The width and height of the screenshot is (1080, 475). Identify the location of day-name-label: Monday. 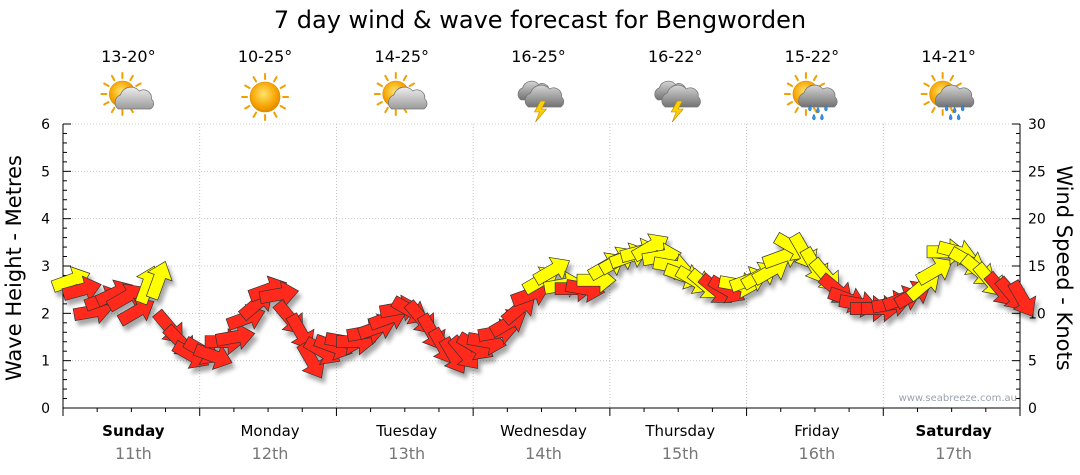
(269, 431).